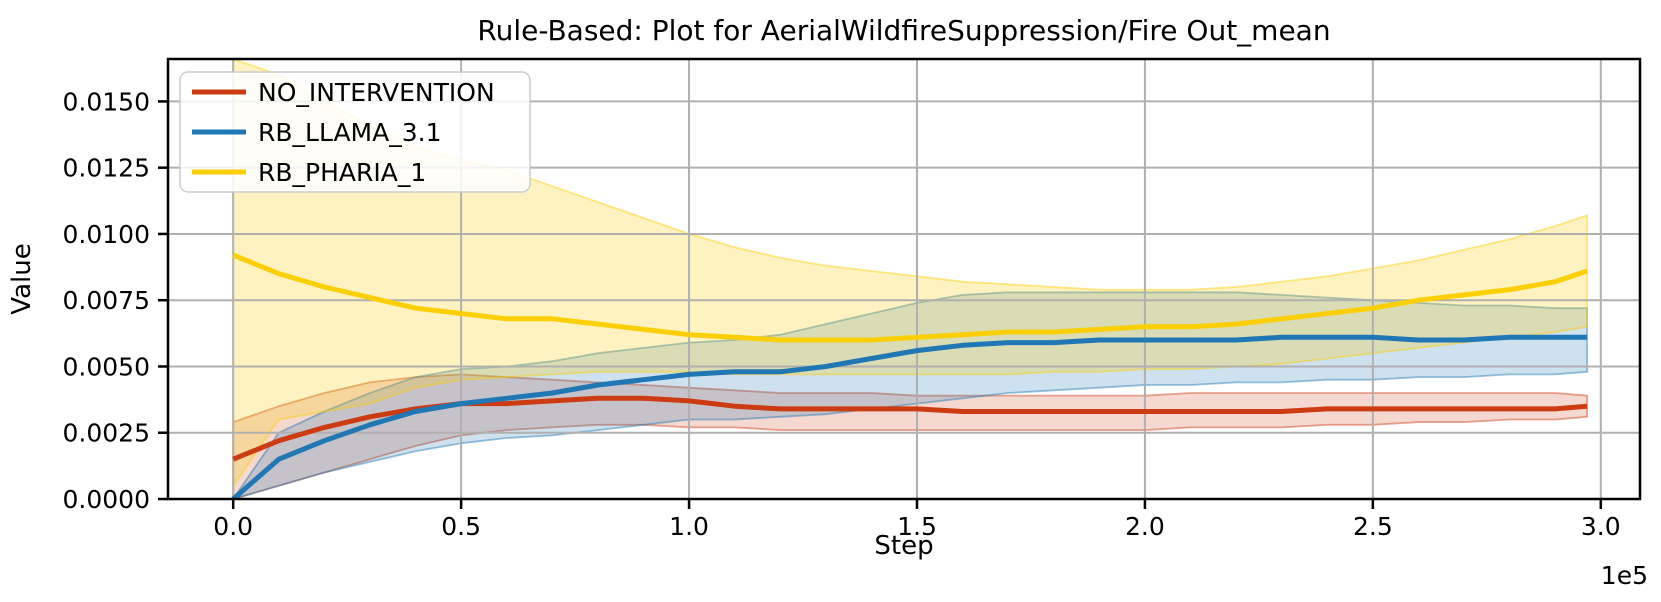 Image resolution: width=1661 pixels, height=602 pixels. I want to click on x-axis-offset-label: 1e5, so click(1624, 575).